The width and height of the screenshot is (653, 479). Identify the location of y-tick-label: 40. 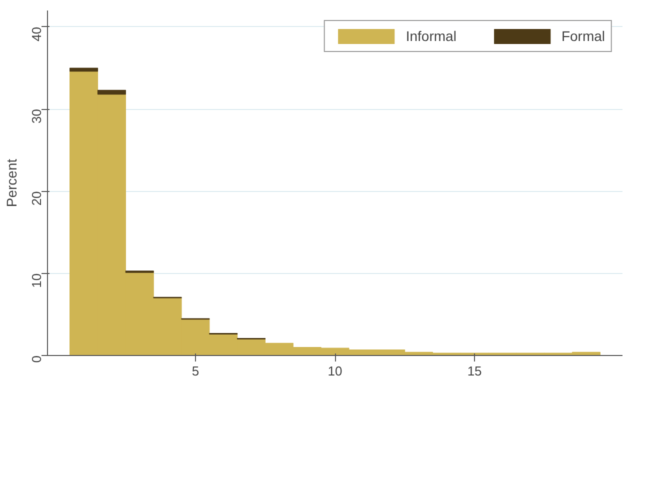
(36, 34).